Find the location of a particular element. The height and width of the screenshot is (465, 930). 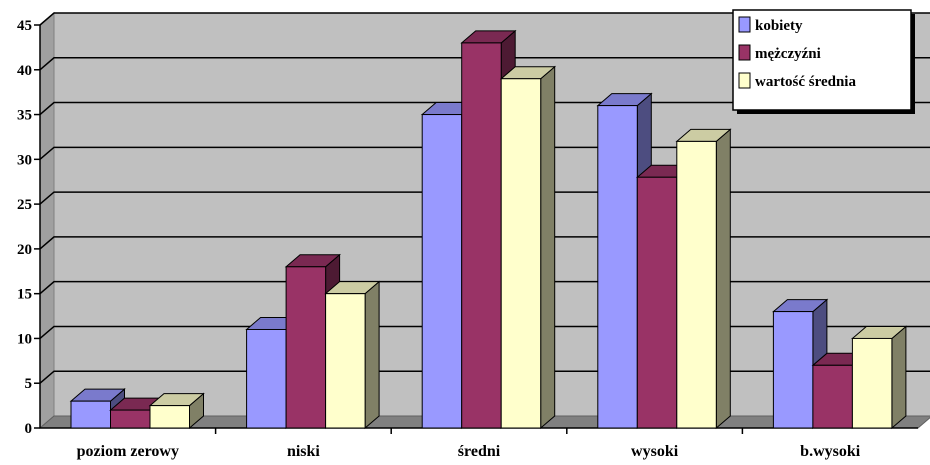

y-axis-ticks: 0 5 10 15 20 25 30 35 40 45 is located at coordinates (28, 227).